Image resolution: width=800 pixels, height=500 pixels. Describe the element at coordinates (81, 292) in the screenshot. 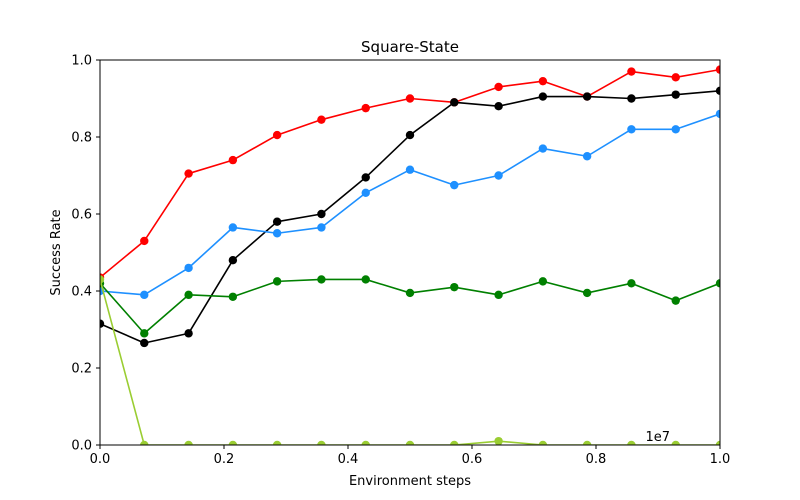

I see `y-tick-label: 0.4` at that location.